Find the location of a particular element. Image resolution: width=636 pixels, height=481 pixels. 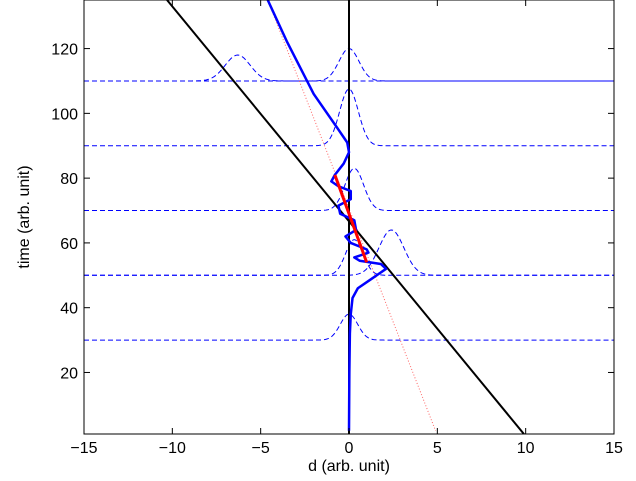

x-tick-label: 15 is located at coordinates (614, 448).